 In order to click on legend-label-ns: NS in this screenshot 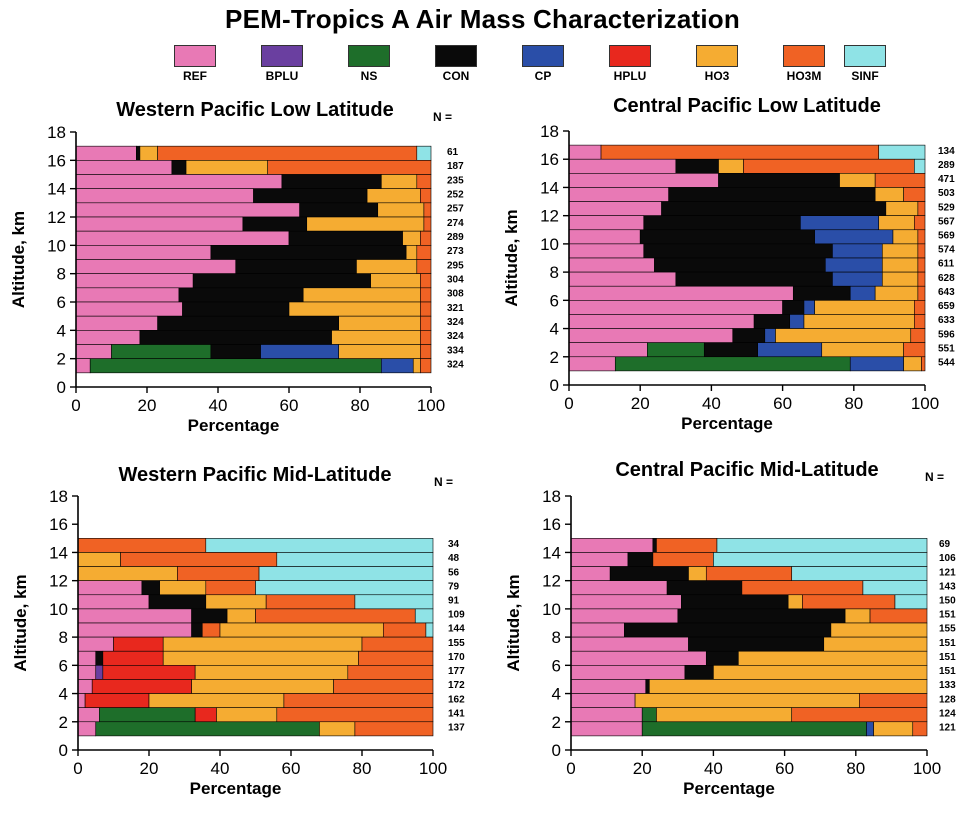, I will do `click(369, 76)`.